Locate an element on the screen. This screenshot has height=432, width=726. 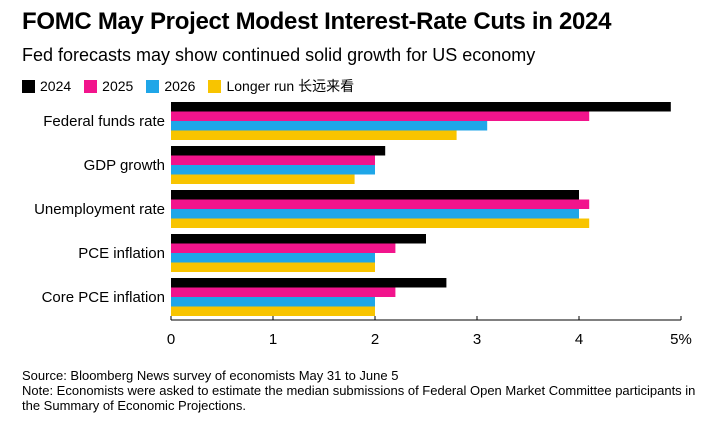
legend-label-2024: 2024 is located at coordinates (56, 86).